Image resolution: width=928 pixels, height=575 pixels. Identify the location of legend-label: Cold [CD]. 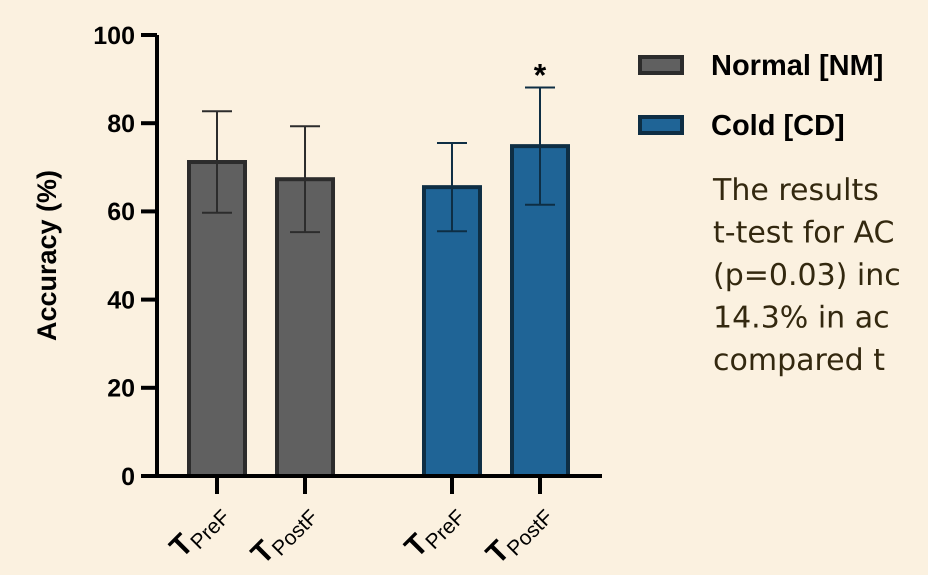
(778, 126).